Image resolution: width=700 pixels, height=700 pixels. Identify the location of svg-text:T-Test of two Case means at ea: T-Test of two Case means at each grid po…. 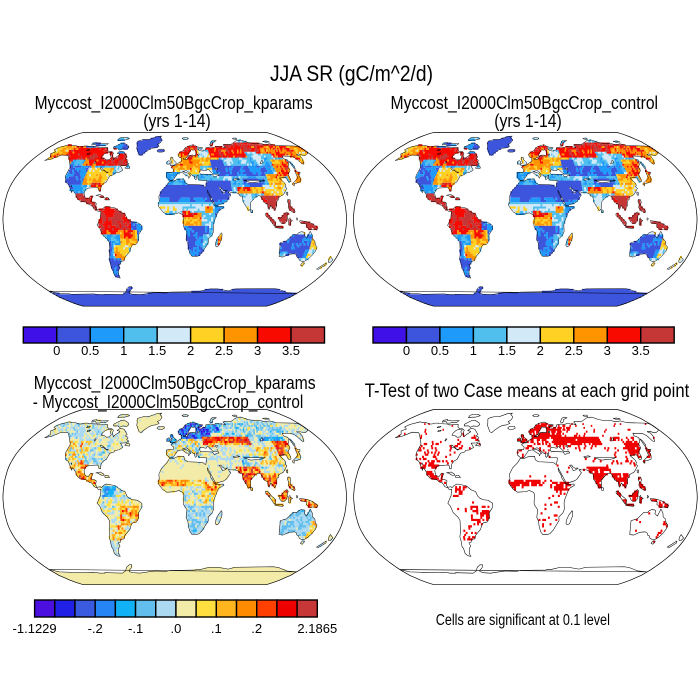
(527, 391).